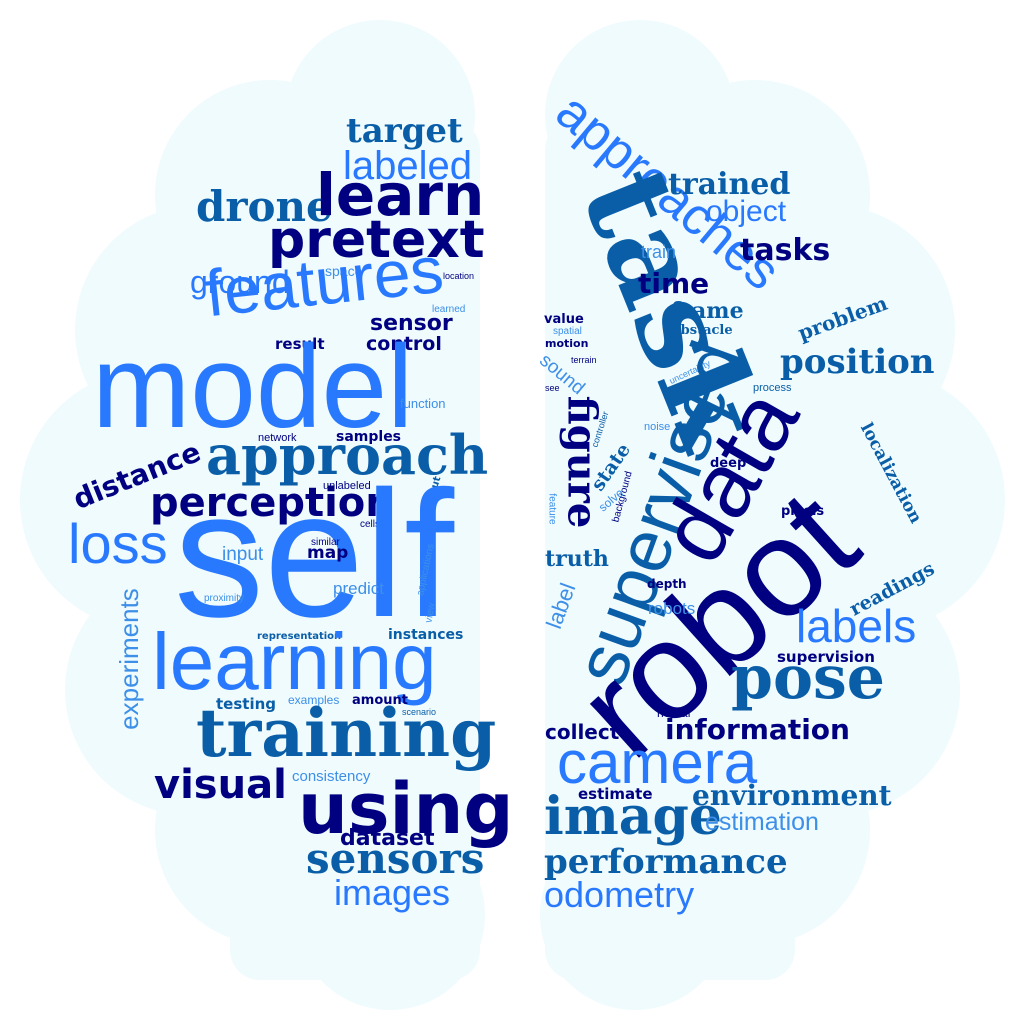 The image size is (1024, 1024). I want to click on word-scenario: scenario, so click(419, 712).